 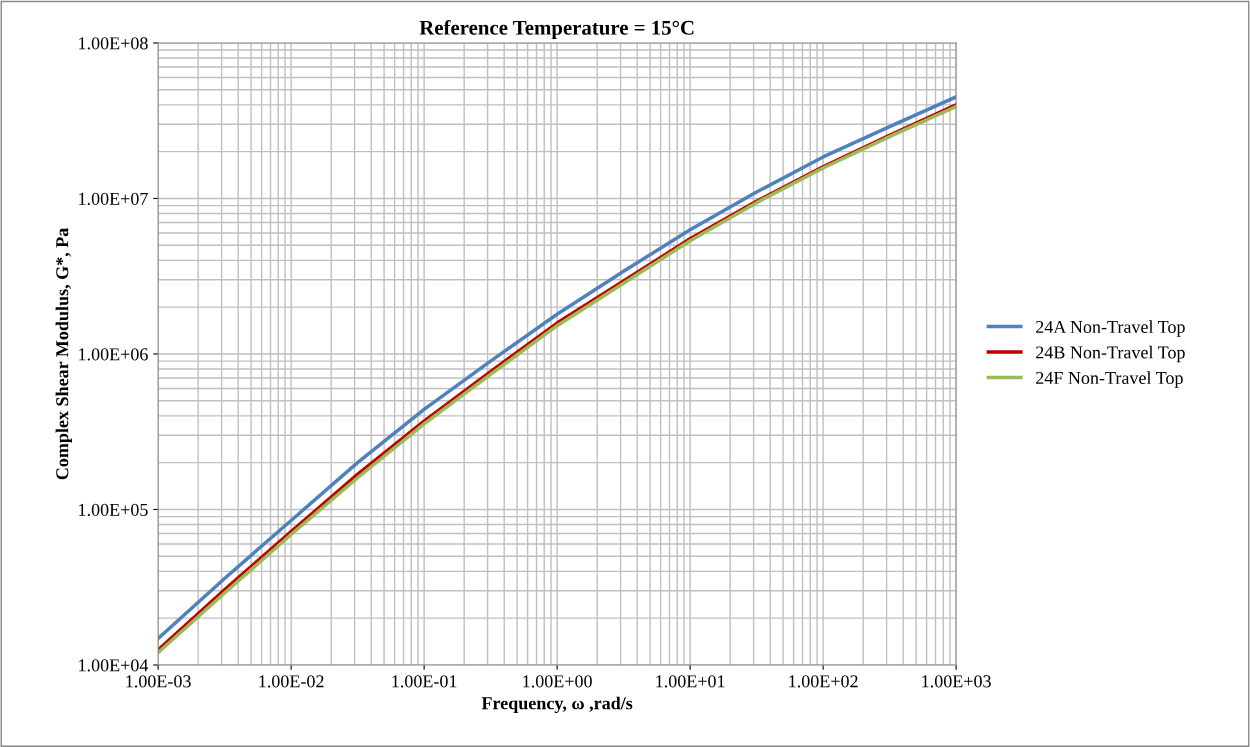 I want to click on legend-label: 24F Non-Travel Top, so click(x=1109, y=379).